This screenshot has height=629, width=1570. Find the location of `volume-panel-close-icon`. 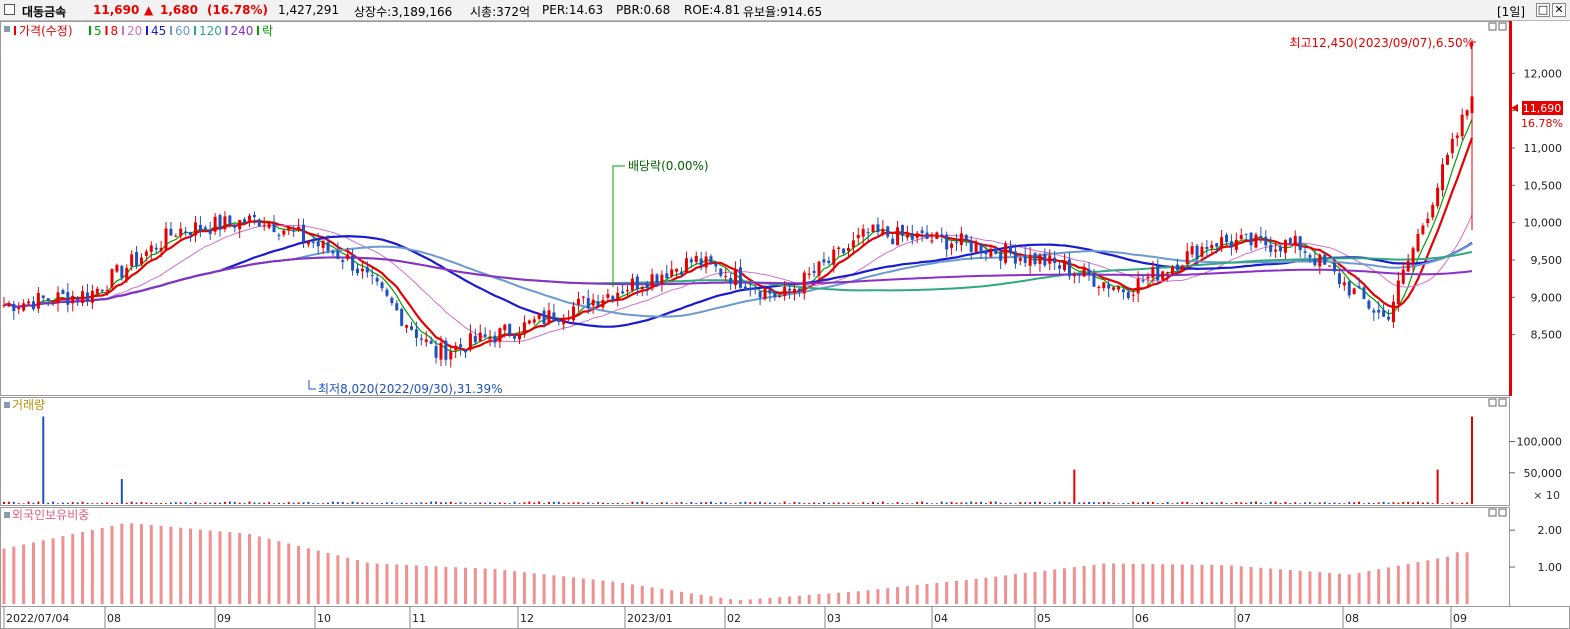

volume-panel-close-icon is located at coordinates (1502, 402).